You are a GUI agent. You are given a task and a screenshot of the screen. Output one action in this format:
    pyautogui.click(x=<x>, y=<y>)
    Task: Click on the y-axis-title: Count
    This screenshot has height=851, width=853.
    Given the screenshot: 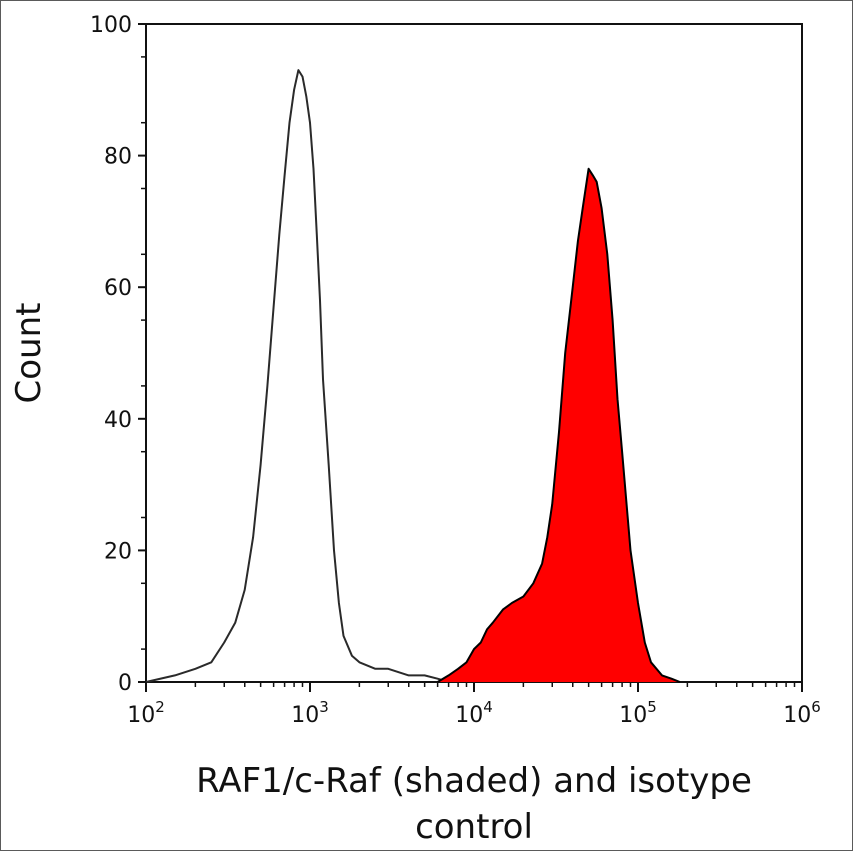 What is the action you would take?
    pyautogui.click(x=29, y=353)
    